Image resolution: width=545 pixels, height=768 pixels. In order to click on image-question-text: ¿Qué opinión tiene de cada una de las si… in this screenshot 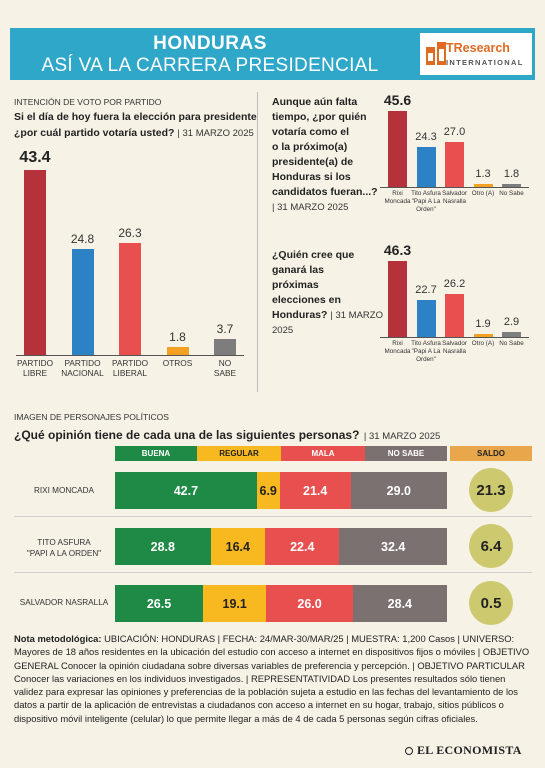, I will do `click(187, 435)`.